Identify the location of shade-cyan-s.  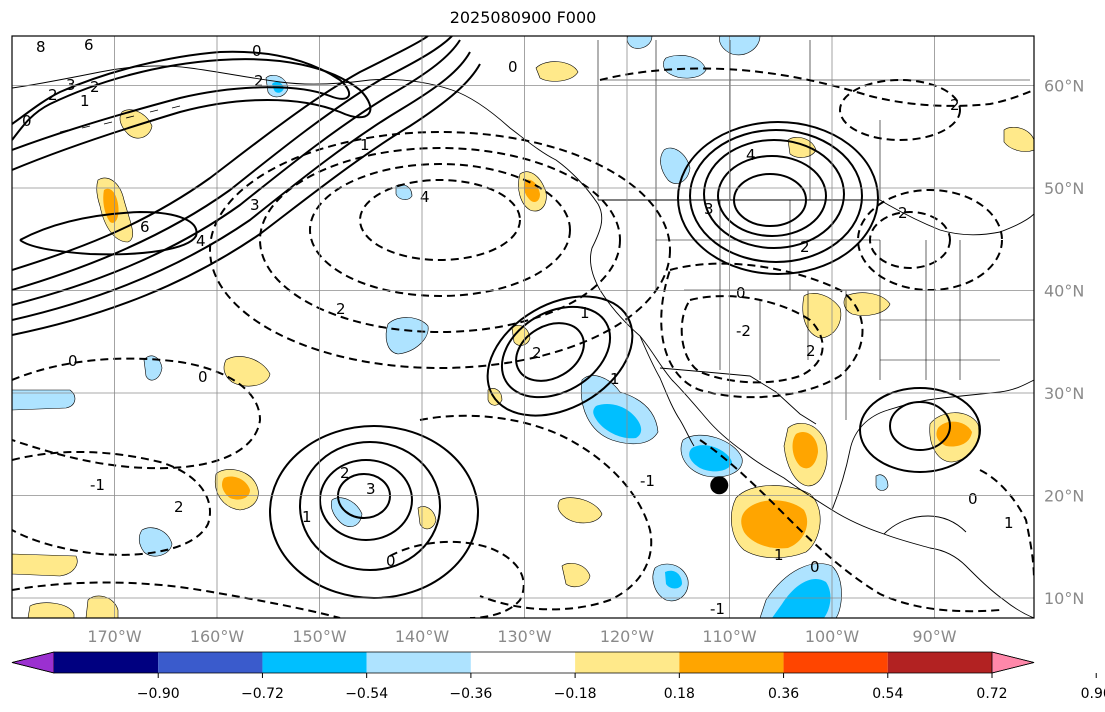
(673, 579).